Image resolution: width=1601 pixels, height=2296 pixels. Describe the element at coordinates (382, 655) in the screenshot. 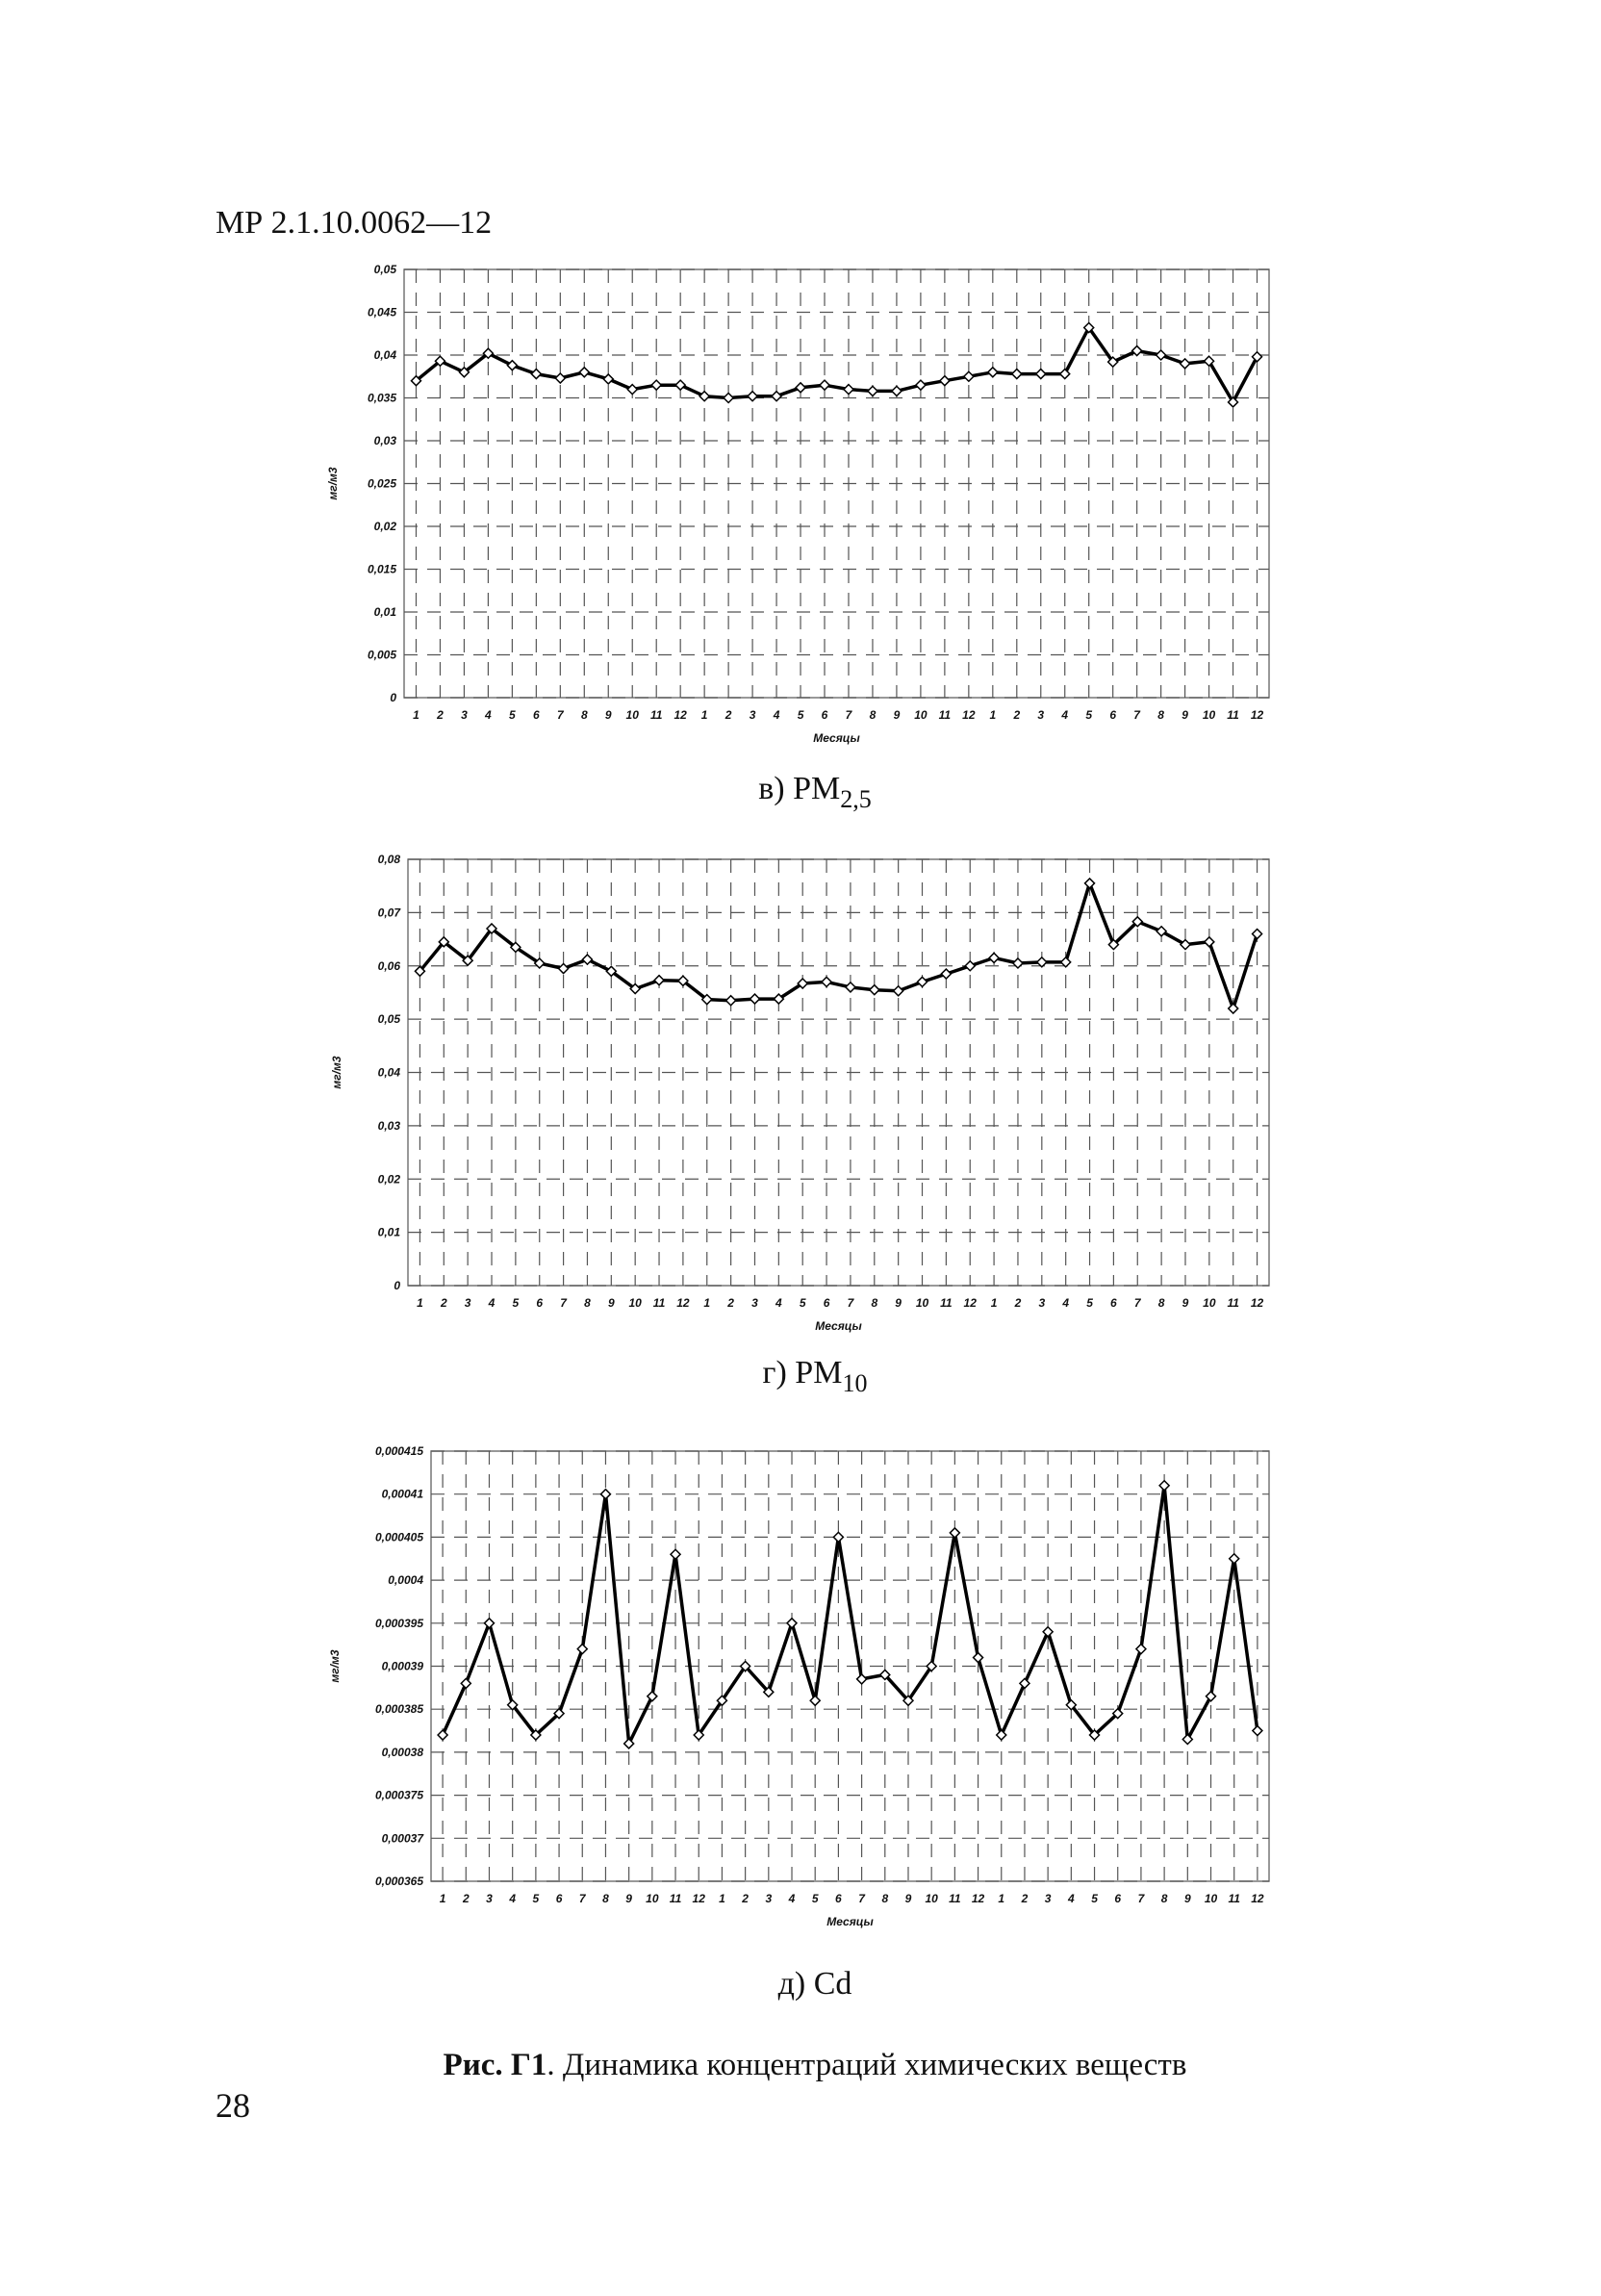

I see `y-tick-label: 0,005` at that location.